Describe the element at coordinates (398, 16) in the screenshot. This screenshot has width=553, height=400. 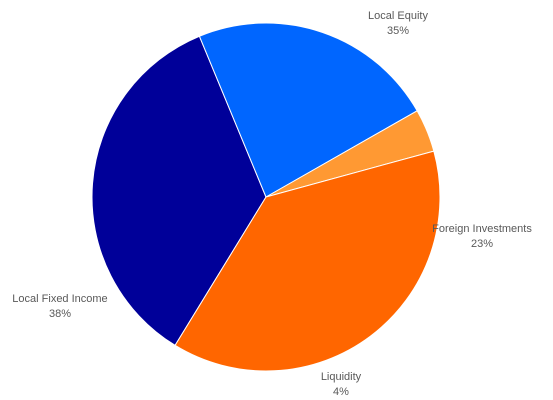
I see `slice-category-label: Local Equity` at that location.